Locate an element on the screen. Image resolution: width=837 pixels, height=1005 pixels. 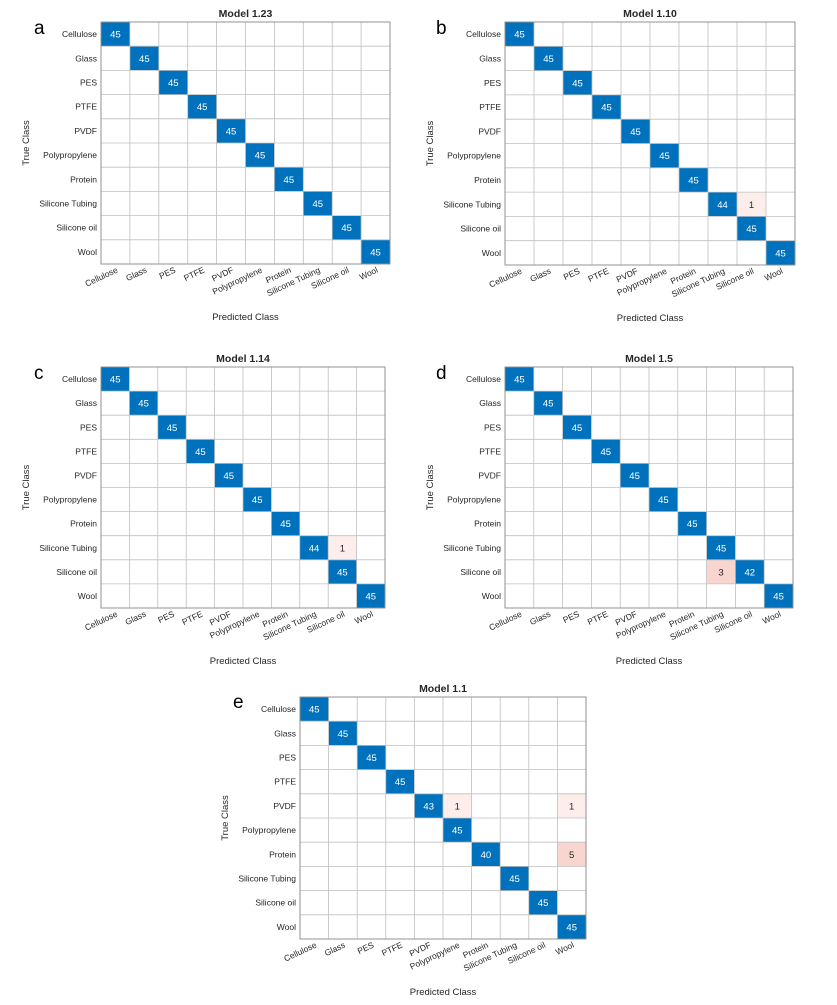
cell-value-label: 40 is located at coordinates (486, 855).